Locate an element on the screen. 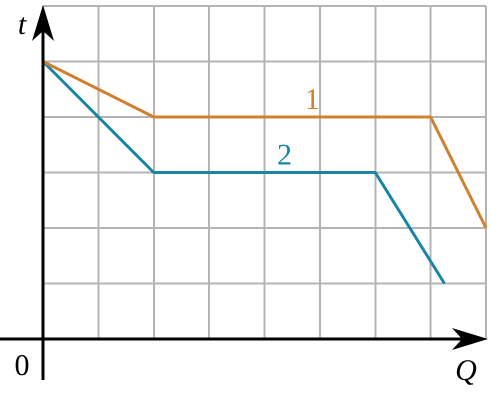 This screenshot has height=397, width=491. y-axis-title: t is located at coordinates (22, 24).